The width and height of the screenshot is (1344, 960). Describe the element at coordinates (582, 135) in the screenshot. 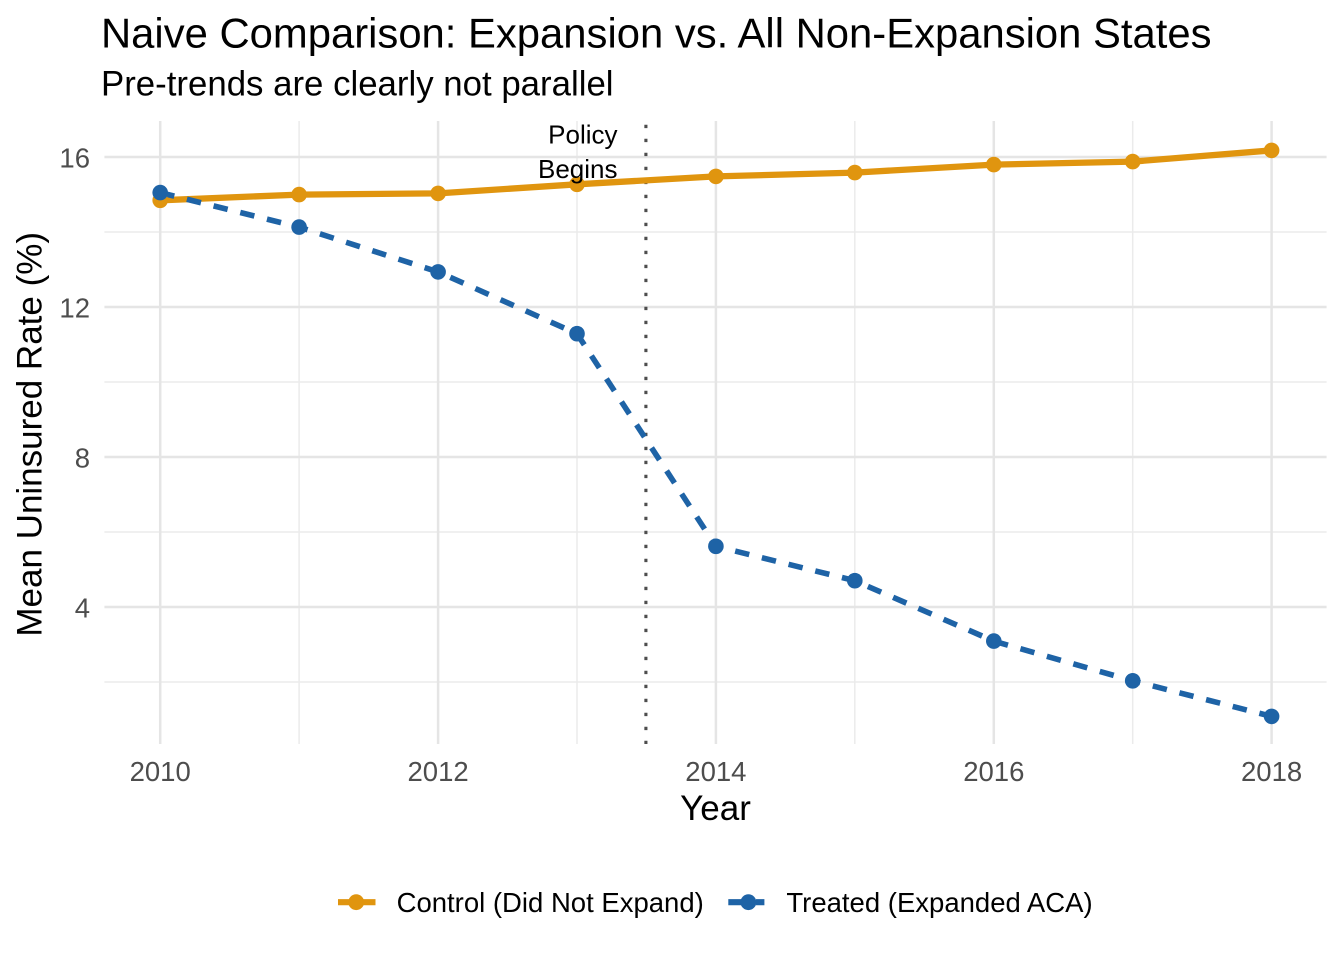

I see `svg-text: Policy` at that location.